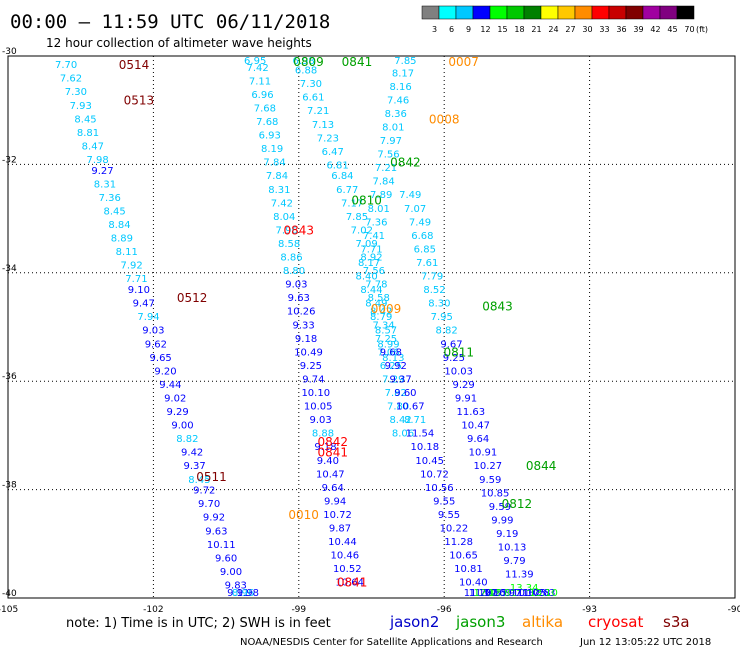 This screenshot has height=650, width=740. I want to click on y-tick-label: -40, so click(9, 594).